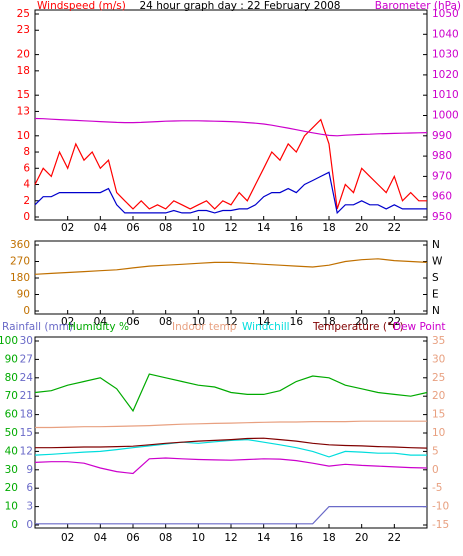  I want to click on y-tick-label: 270, so click(20, 262).